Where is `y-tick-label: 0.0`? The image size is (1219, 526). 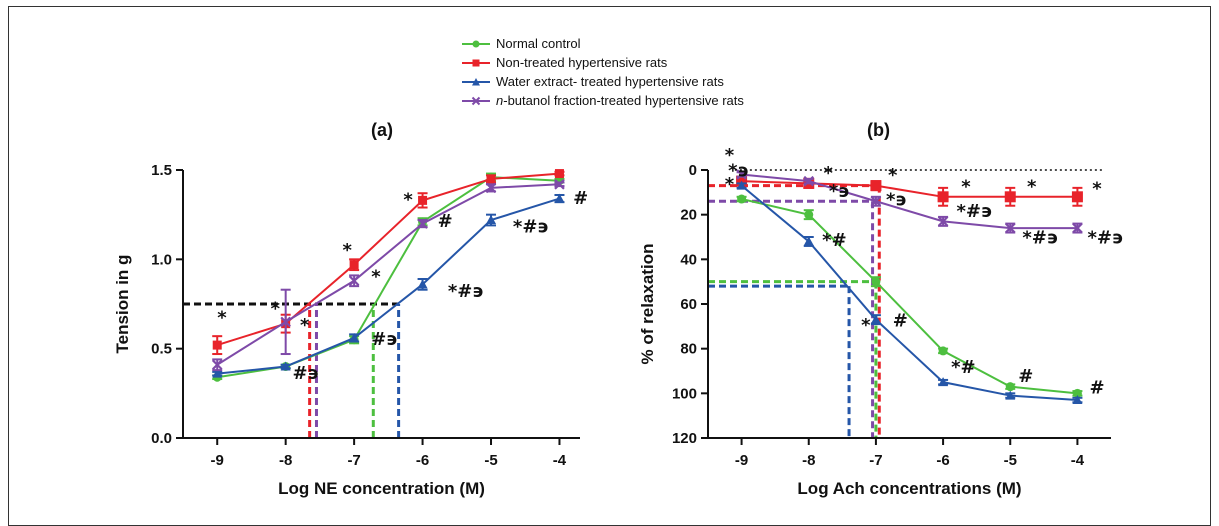 y-tick-label: 0.0 is located at coordinates (161, 438).